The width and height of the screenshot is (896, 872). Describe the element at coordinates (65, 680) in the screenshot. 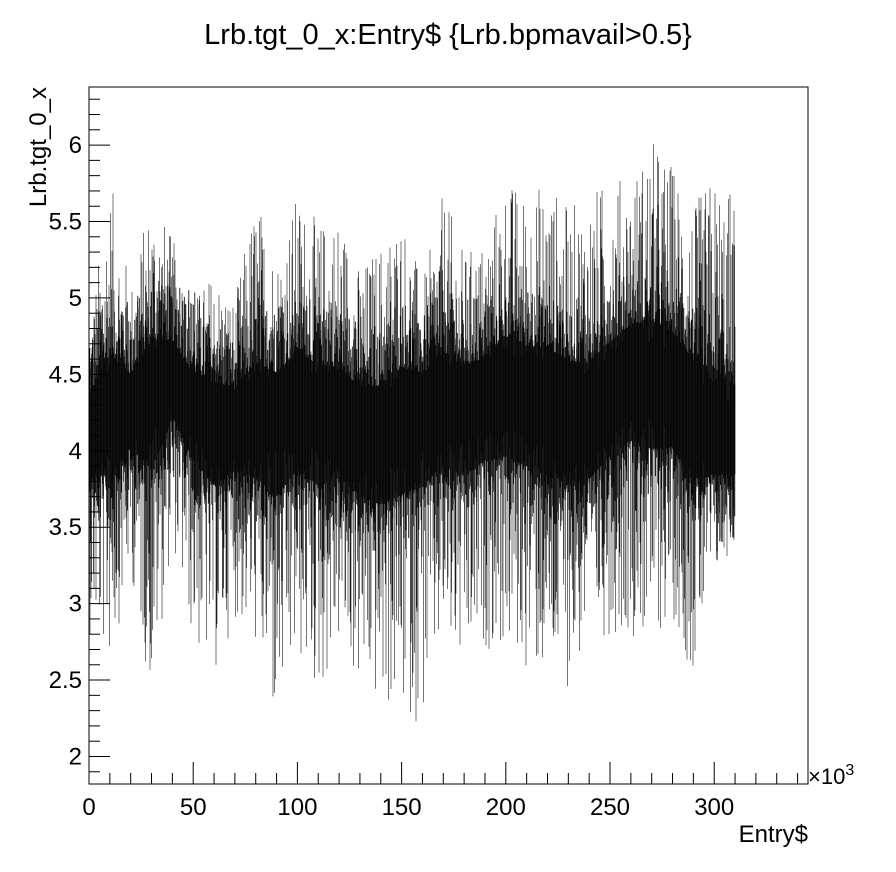

I see `y-tick-label: 2.5` at that location.